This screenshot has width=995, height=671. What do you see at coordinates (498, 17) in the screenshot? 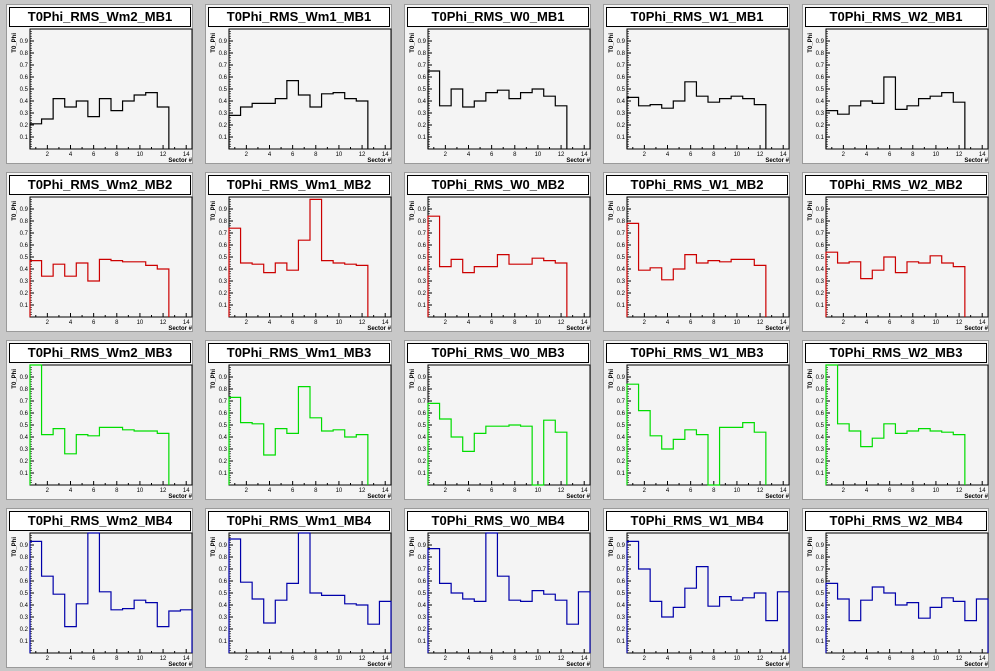
I see `histogram-title: T0Phi_RMS_W0_MB1` at bounding box center [498, 17].